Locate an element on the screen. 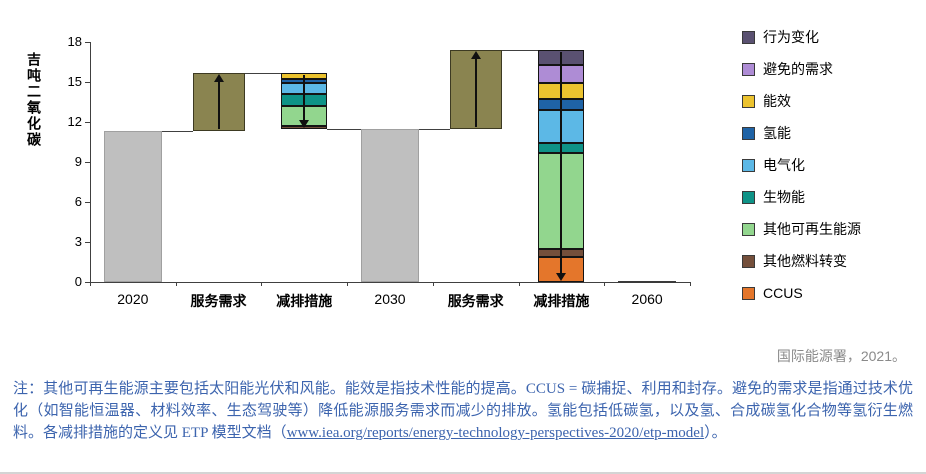 This screenshot has width=926, height=474. legend-swatch-bioenergy is located at coordinates (748, 197).